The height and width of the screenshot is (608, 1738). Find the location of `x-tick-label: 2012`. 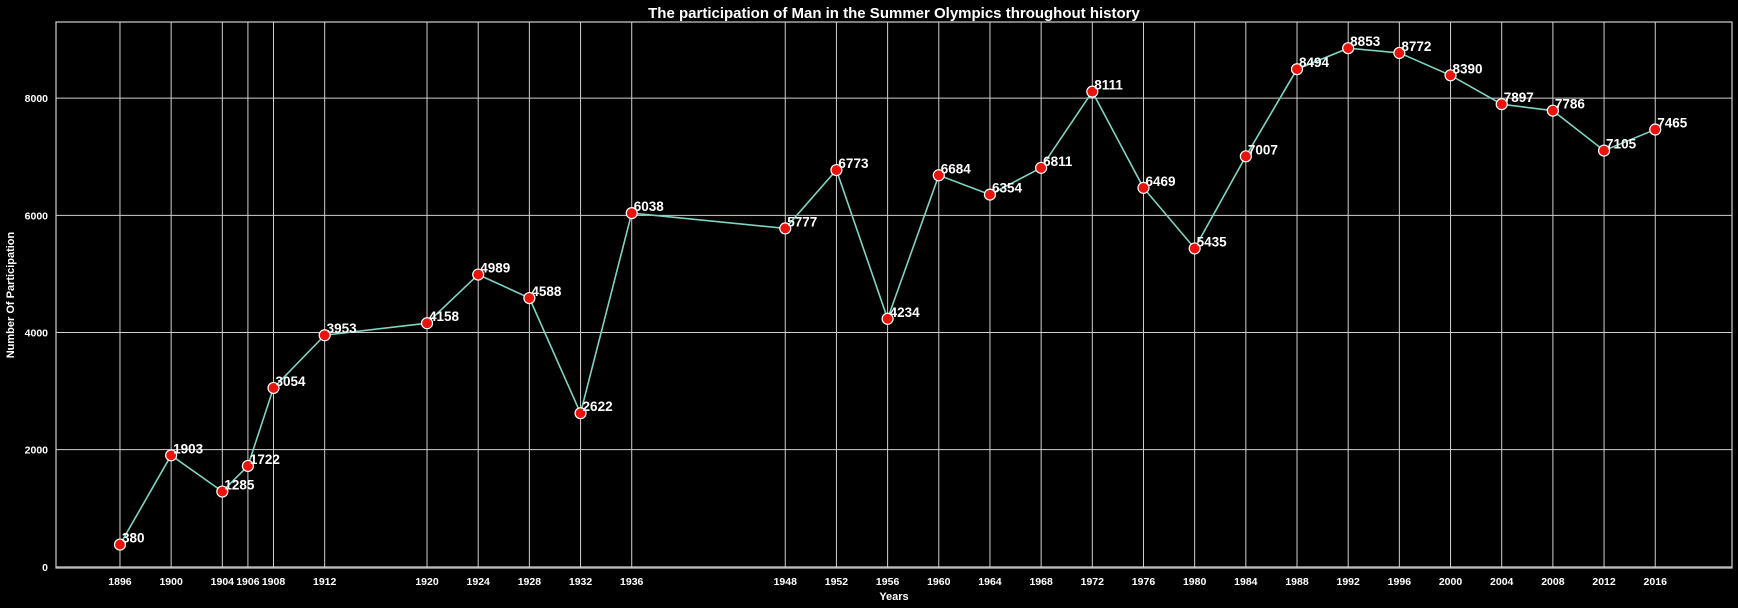

x-tick-label: 2012 is located at coordinates (1604, 582).